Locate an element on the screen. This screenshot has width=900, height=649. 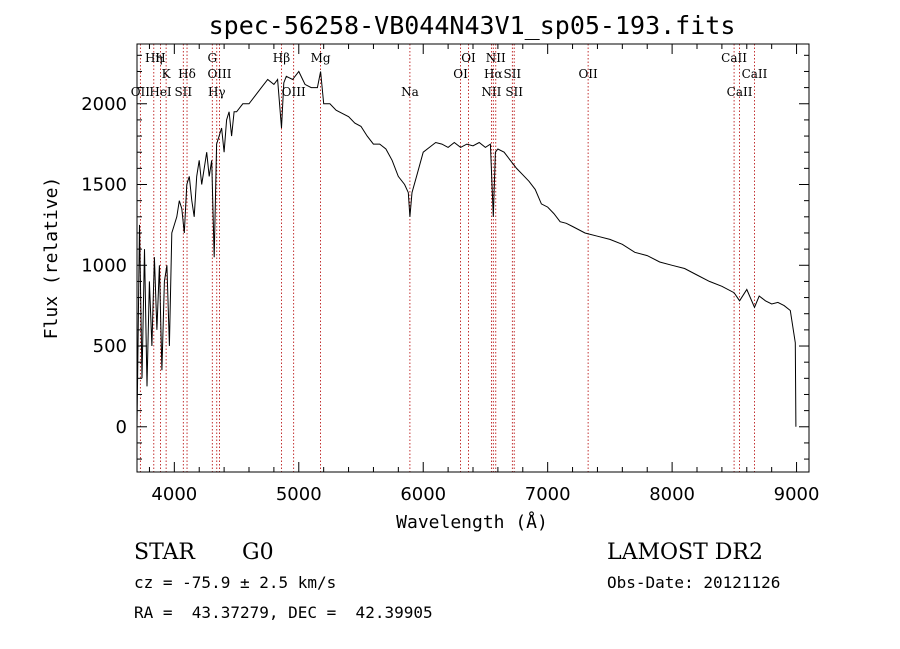
object-subclass: G0 is located at coordinates (258, 552).